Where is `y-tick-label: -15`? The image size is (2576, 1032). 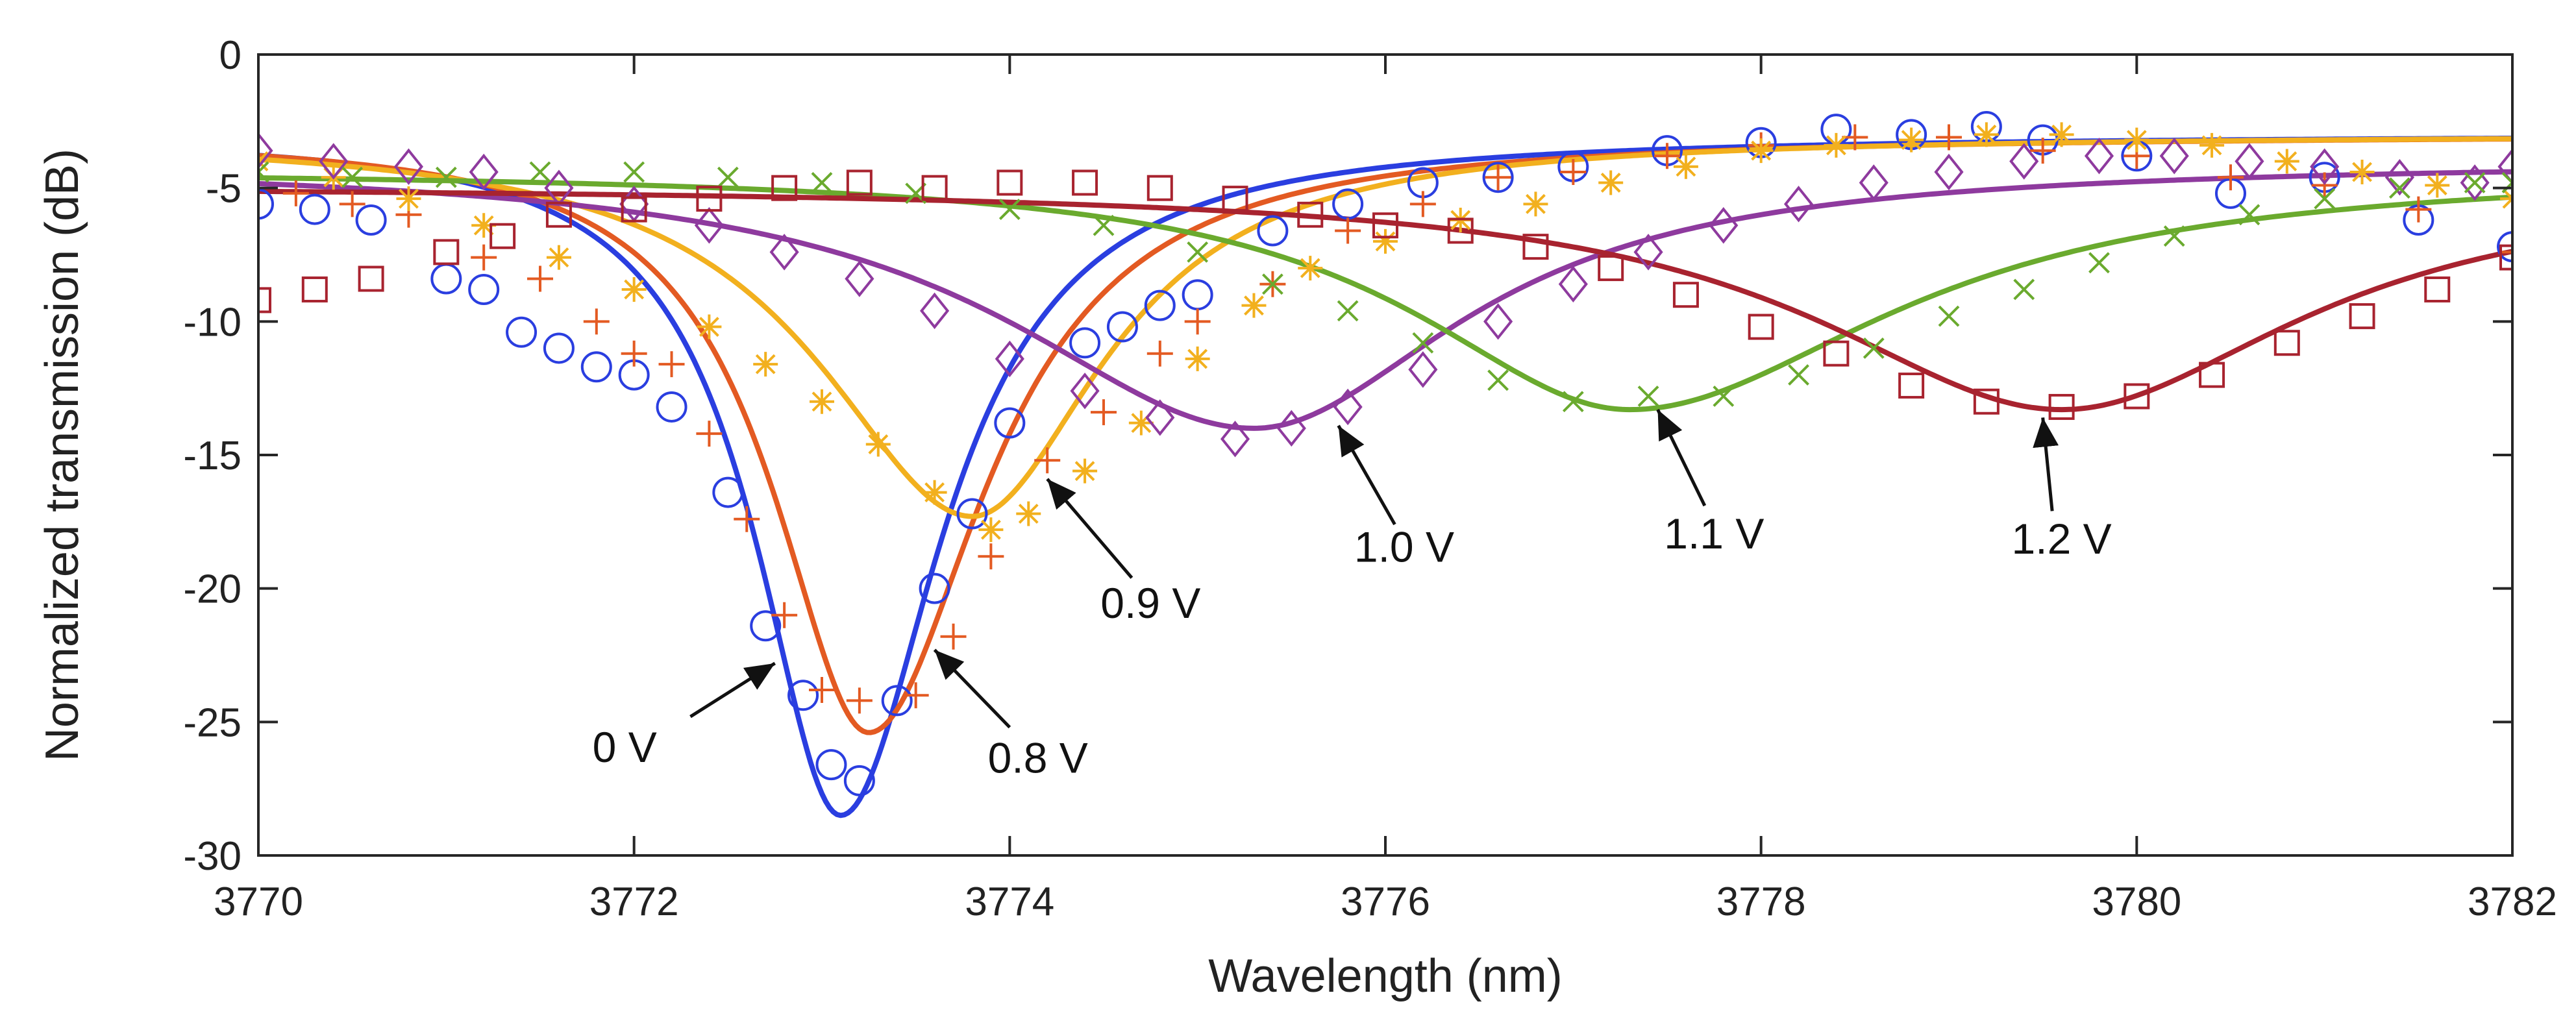 y-tick-label: -15 is located at coordinates (212, 456).